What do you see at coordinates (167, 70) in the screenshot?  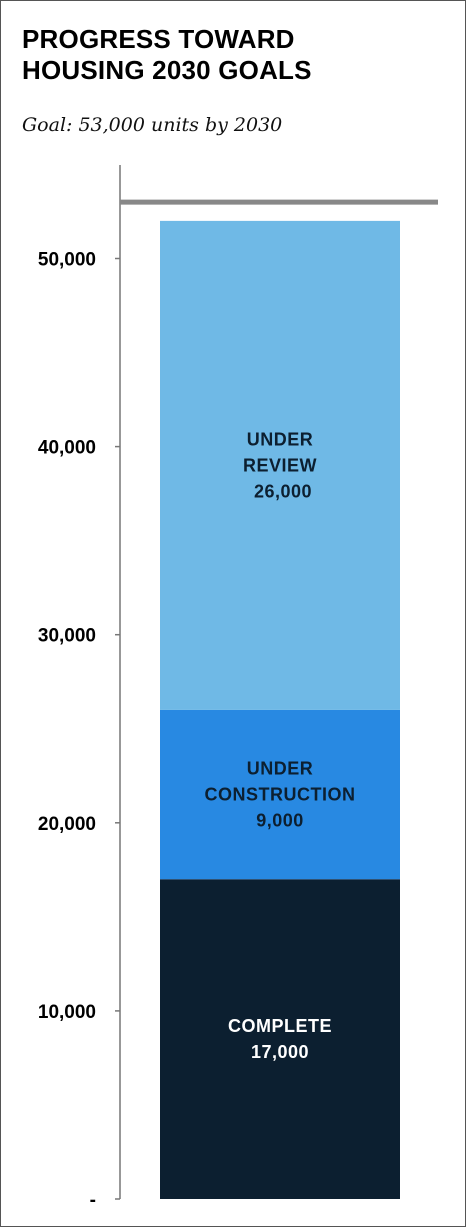 I see `chart-title-line-2: HOUSING 2030 GOALS` at bounding box center [167, 70].